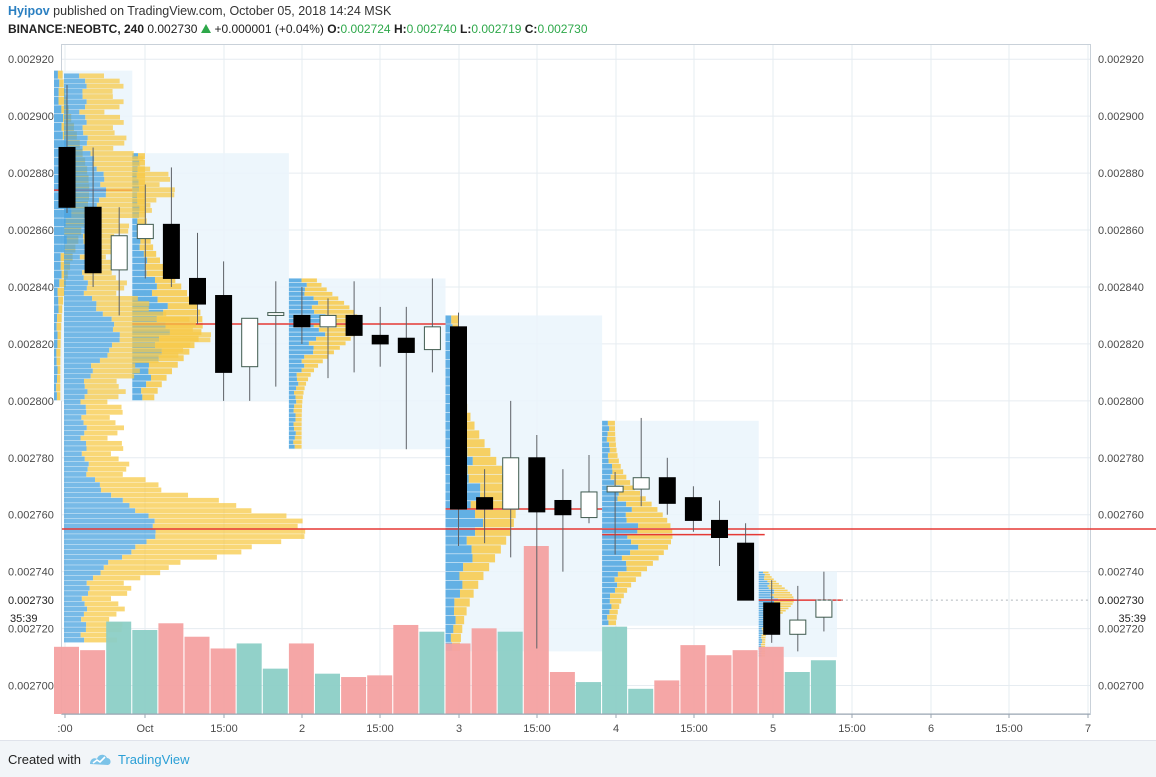 Image resolution: width=1156 pixels, height=777 pixels. Describe the element at coordinates (680, 523) in the screenshot. I see `volume-profile-range` at that location.